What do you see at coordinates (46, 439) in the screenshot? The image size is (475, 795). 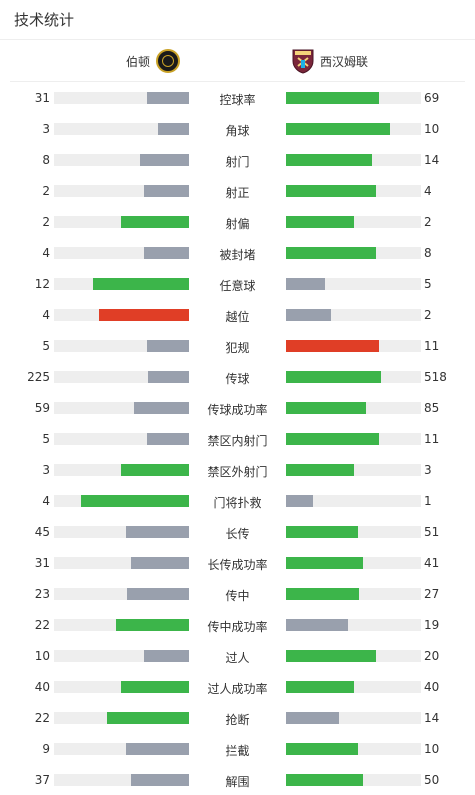 I see `home-value: 5` at bounding box center [46, 439].